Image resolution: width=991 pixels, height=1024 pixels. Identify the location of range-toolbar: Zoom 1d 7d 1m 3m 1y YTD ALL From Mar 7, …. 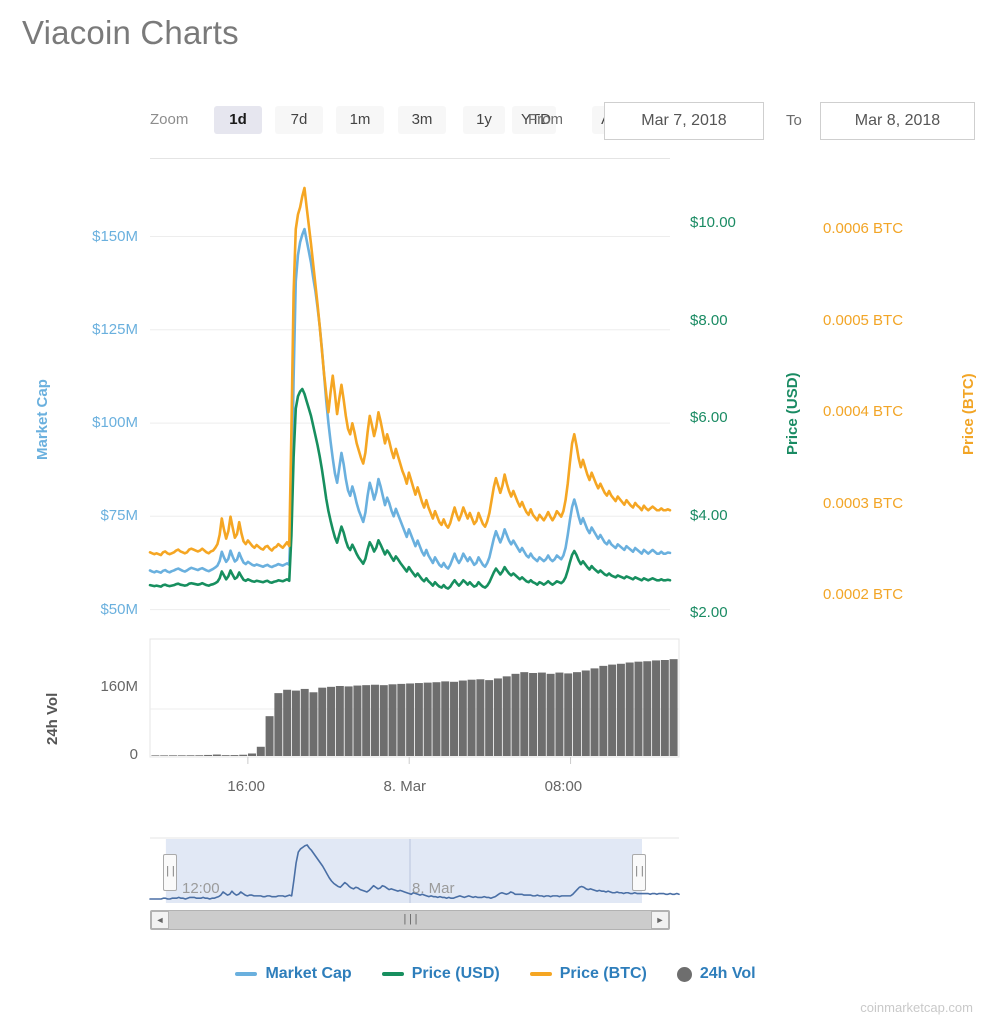
(495, 122).